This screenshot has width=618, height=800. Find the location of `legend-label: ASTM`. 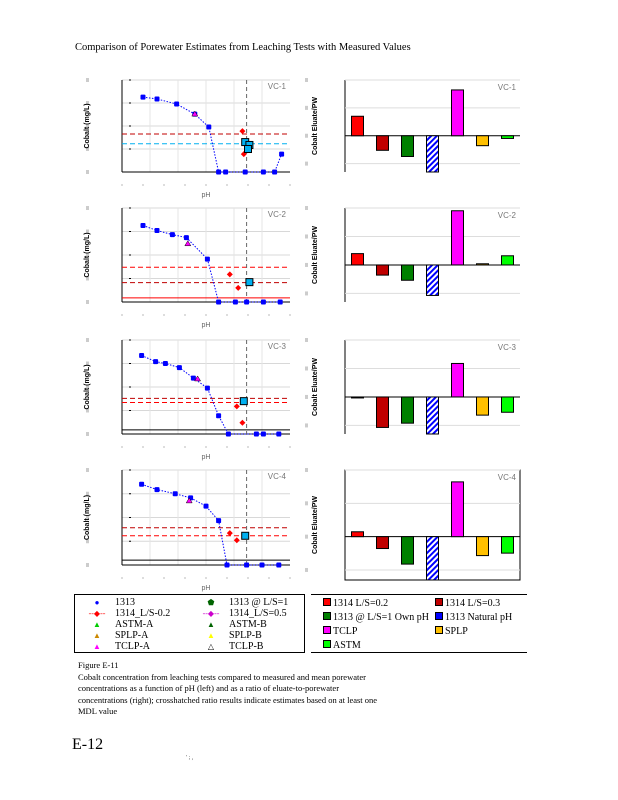

legend-label: ASTM is located at coordinates (347, 645).